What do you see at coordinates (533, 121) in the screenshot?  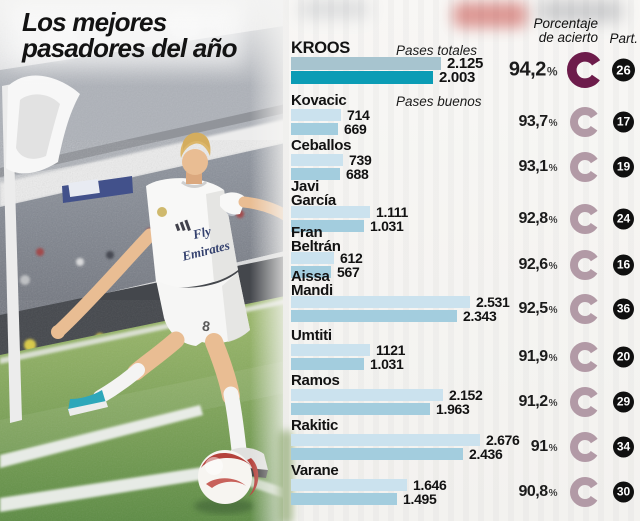 I see `accuracy-value: 93,7` at bounding box center [533, 121].